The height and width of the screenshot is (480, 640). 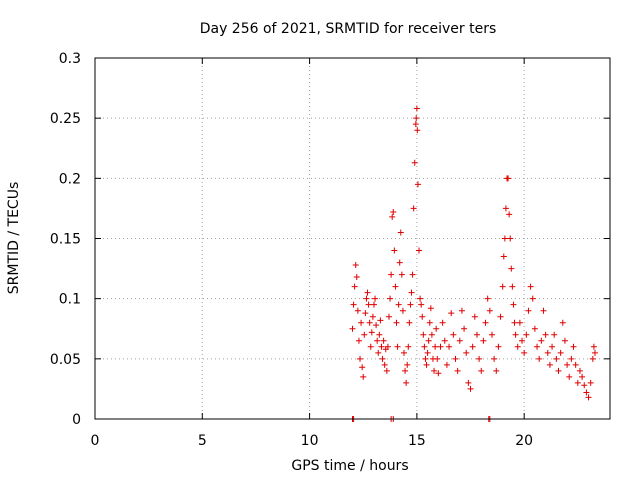 I want to click on x-tick-label: 20, so click(x=524, y=441).